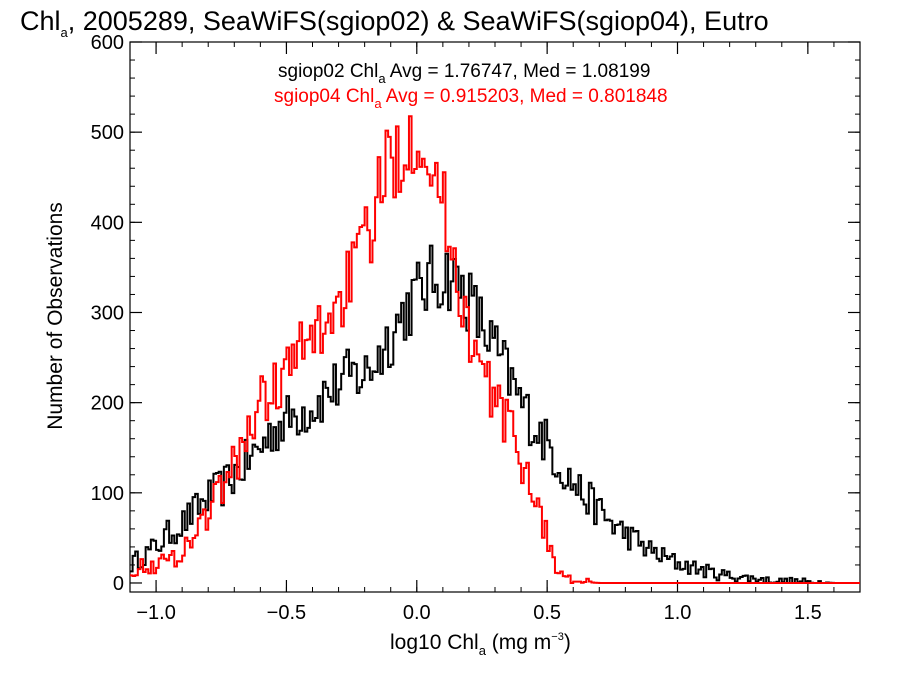 This screenshot has width=900, height=675. I want to click on x-tick-label: 1.5, so click(808, 613).